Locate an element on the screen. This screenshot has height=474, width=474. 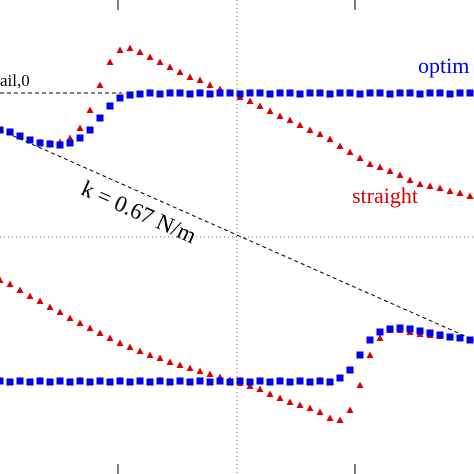
straight-label: straight is located at coordinates (385, 195).